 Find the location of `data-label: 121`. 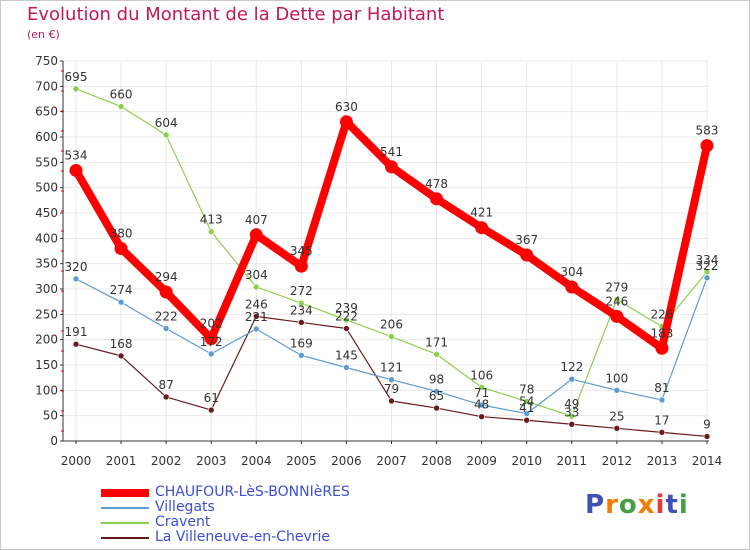

data-label: 121 is located at coordinates (391, 368).